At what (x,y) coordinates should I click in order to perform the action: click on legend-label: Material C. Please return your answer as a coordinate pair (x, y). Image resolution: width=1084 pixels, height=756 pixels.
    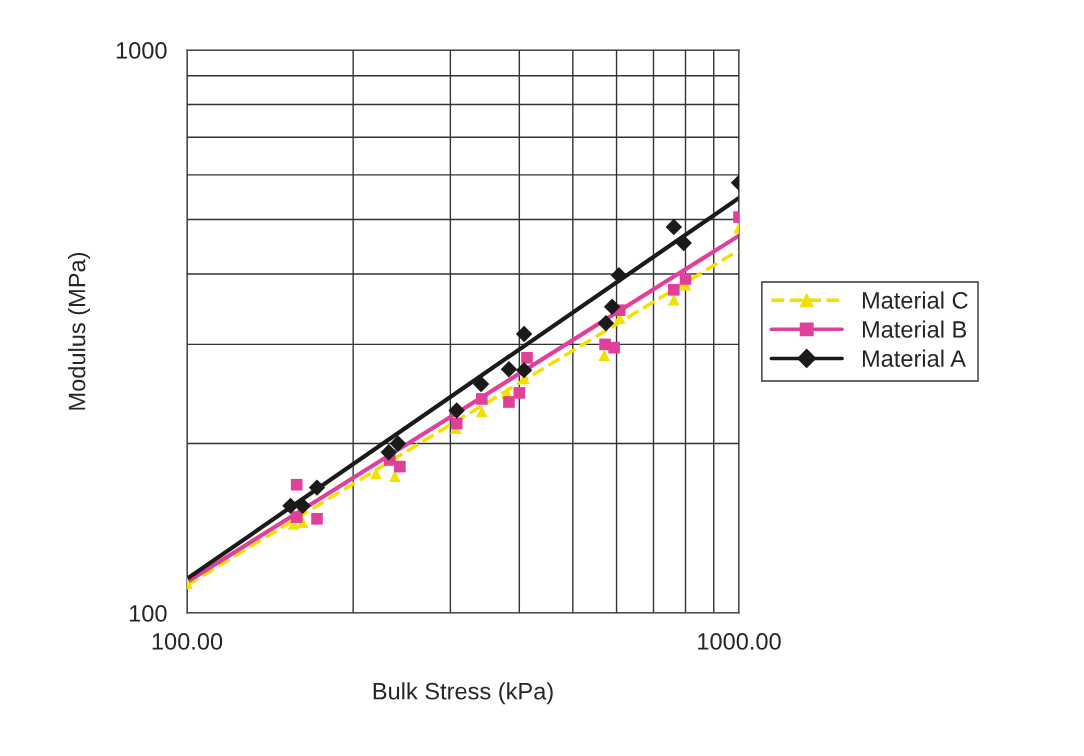
    Looking at the image, I should click on (915, 300).